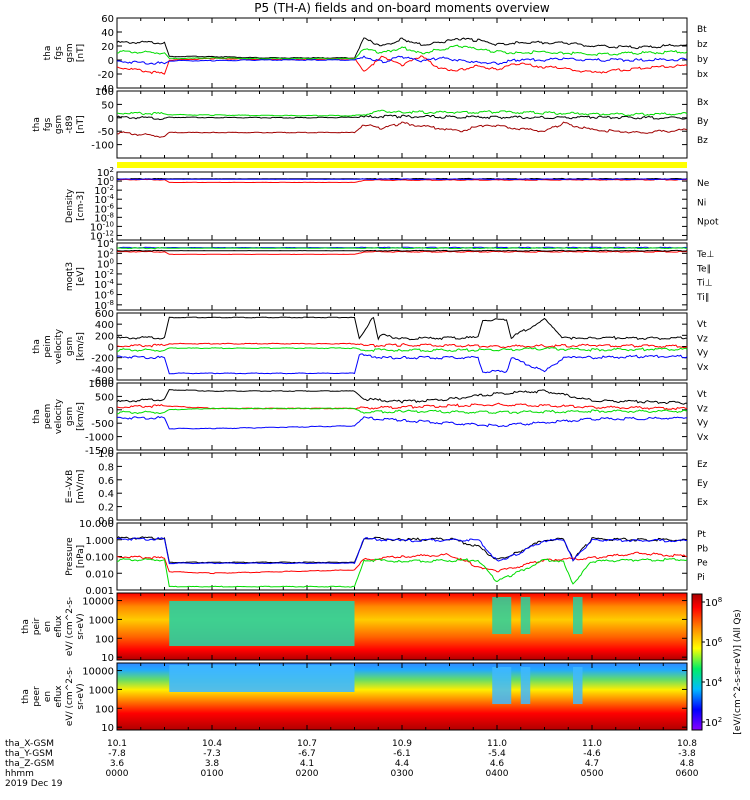  What do you see at coordinates (106, 521) in the screenshot?
I see `y-tick-label: 0.0` at bounding box center [106, 521].